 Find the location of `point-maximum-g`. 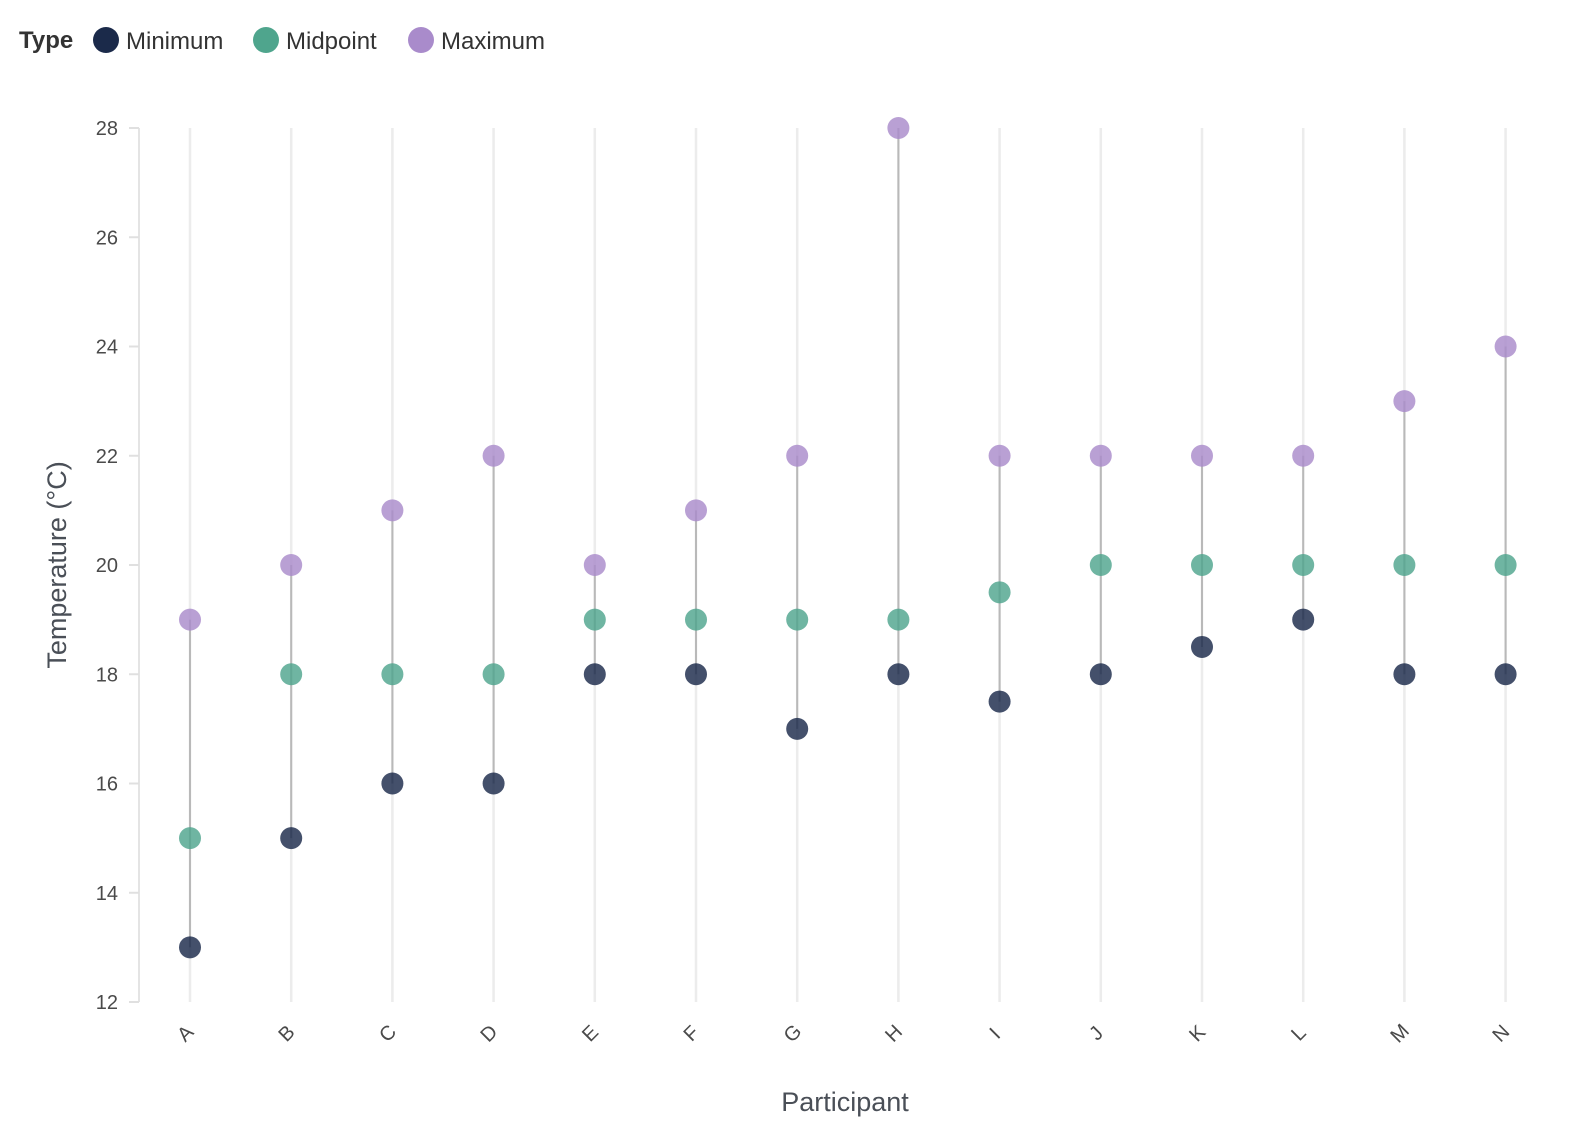

point-maximum-g is located at coordinates (797, 455).